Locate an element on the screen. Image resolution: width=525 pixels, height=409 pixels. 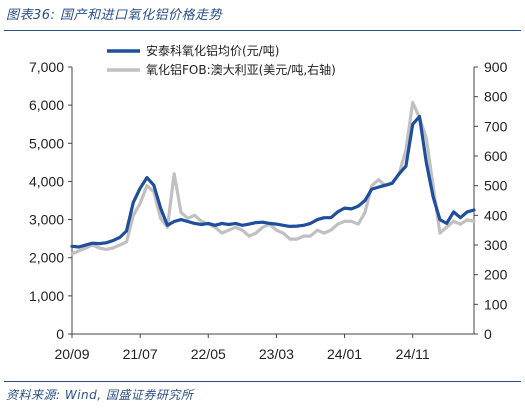
y-left-tick-label: 1,000 is located at coordinates (46, 296).